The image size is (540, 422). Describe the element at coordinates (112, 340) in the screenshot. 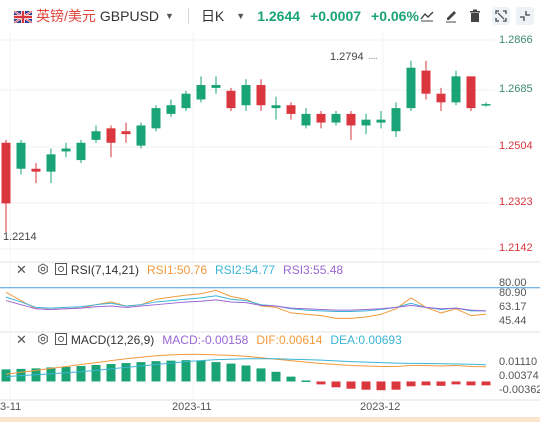

I see `macd-title: MACD(12,26,9)` at that location.